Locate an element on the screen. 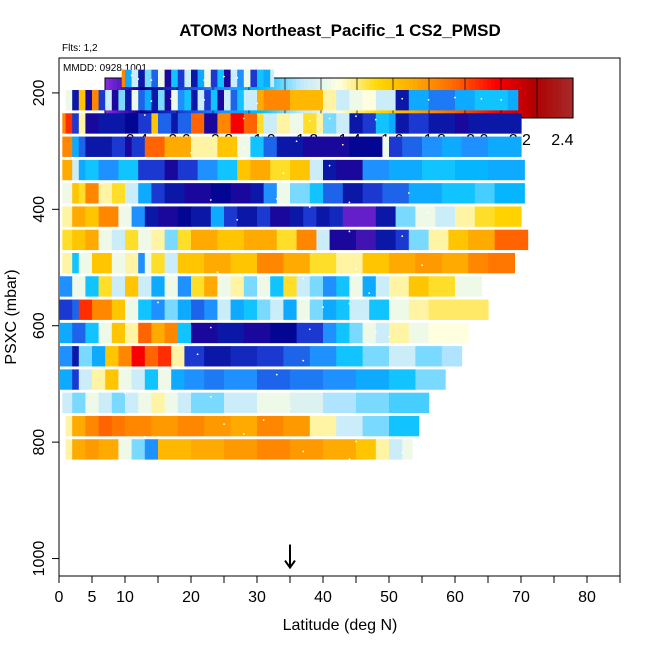 This screenshot has height=650, width=650. marker-arrowhead is located at coordinates (290, 564).